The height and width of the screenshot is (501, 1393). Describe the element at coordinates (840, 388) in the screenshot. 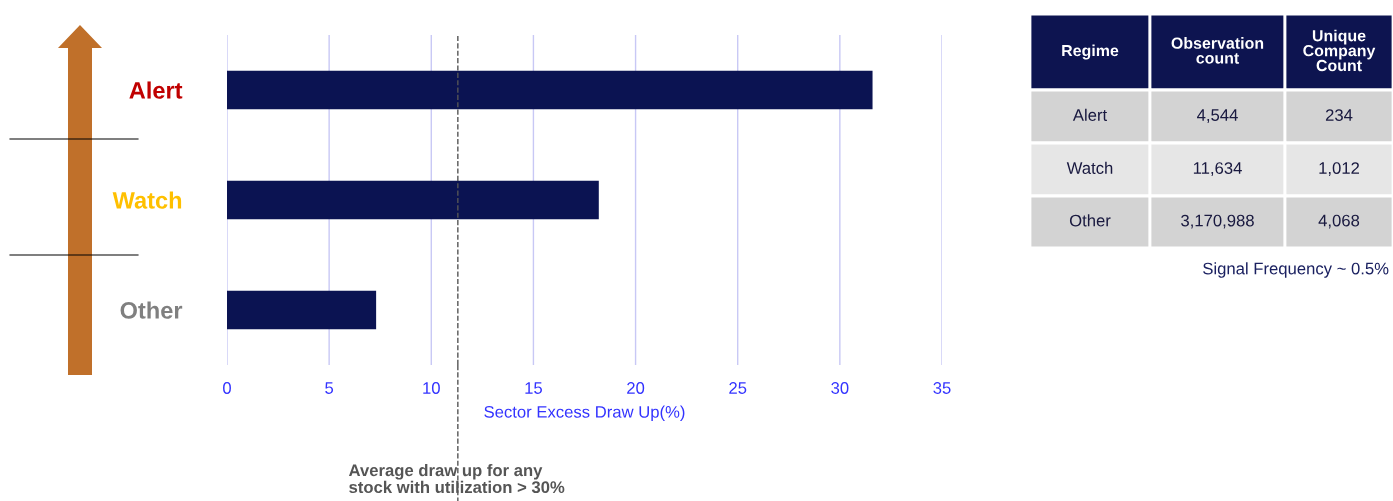

I see `x-tick-label: 30` at that location.